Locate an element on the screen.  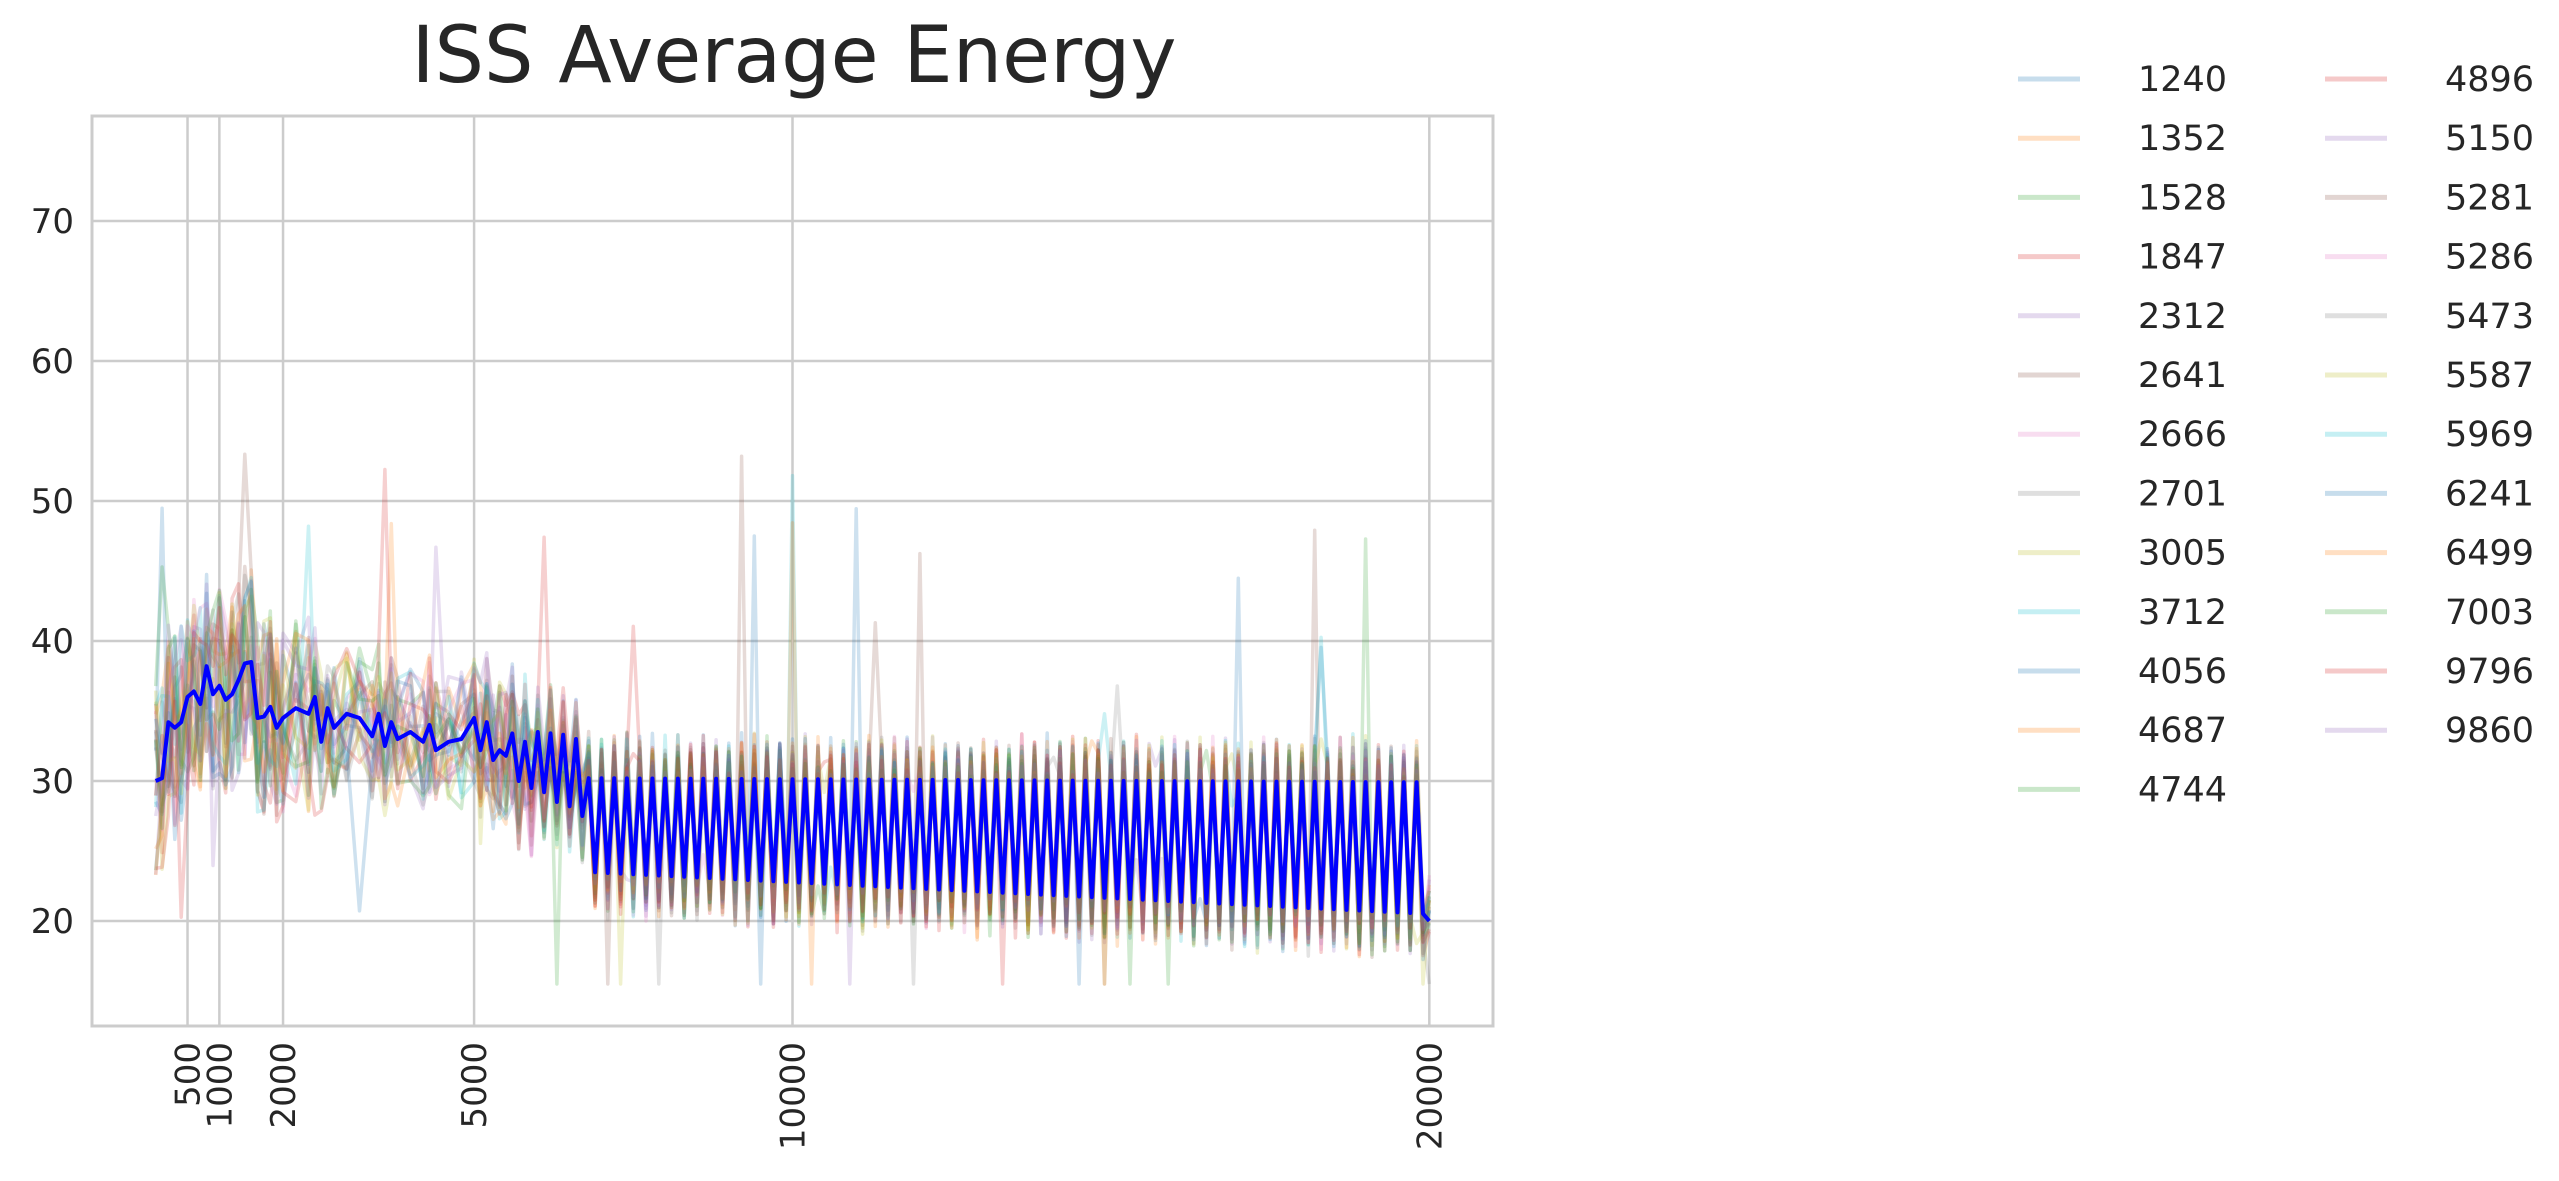
legend-label: 9860 is located at coordinates (2489, 731).